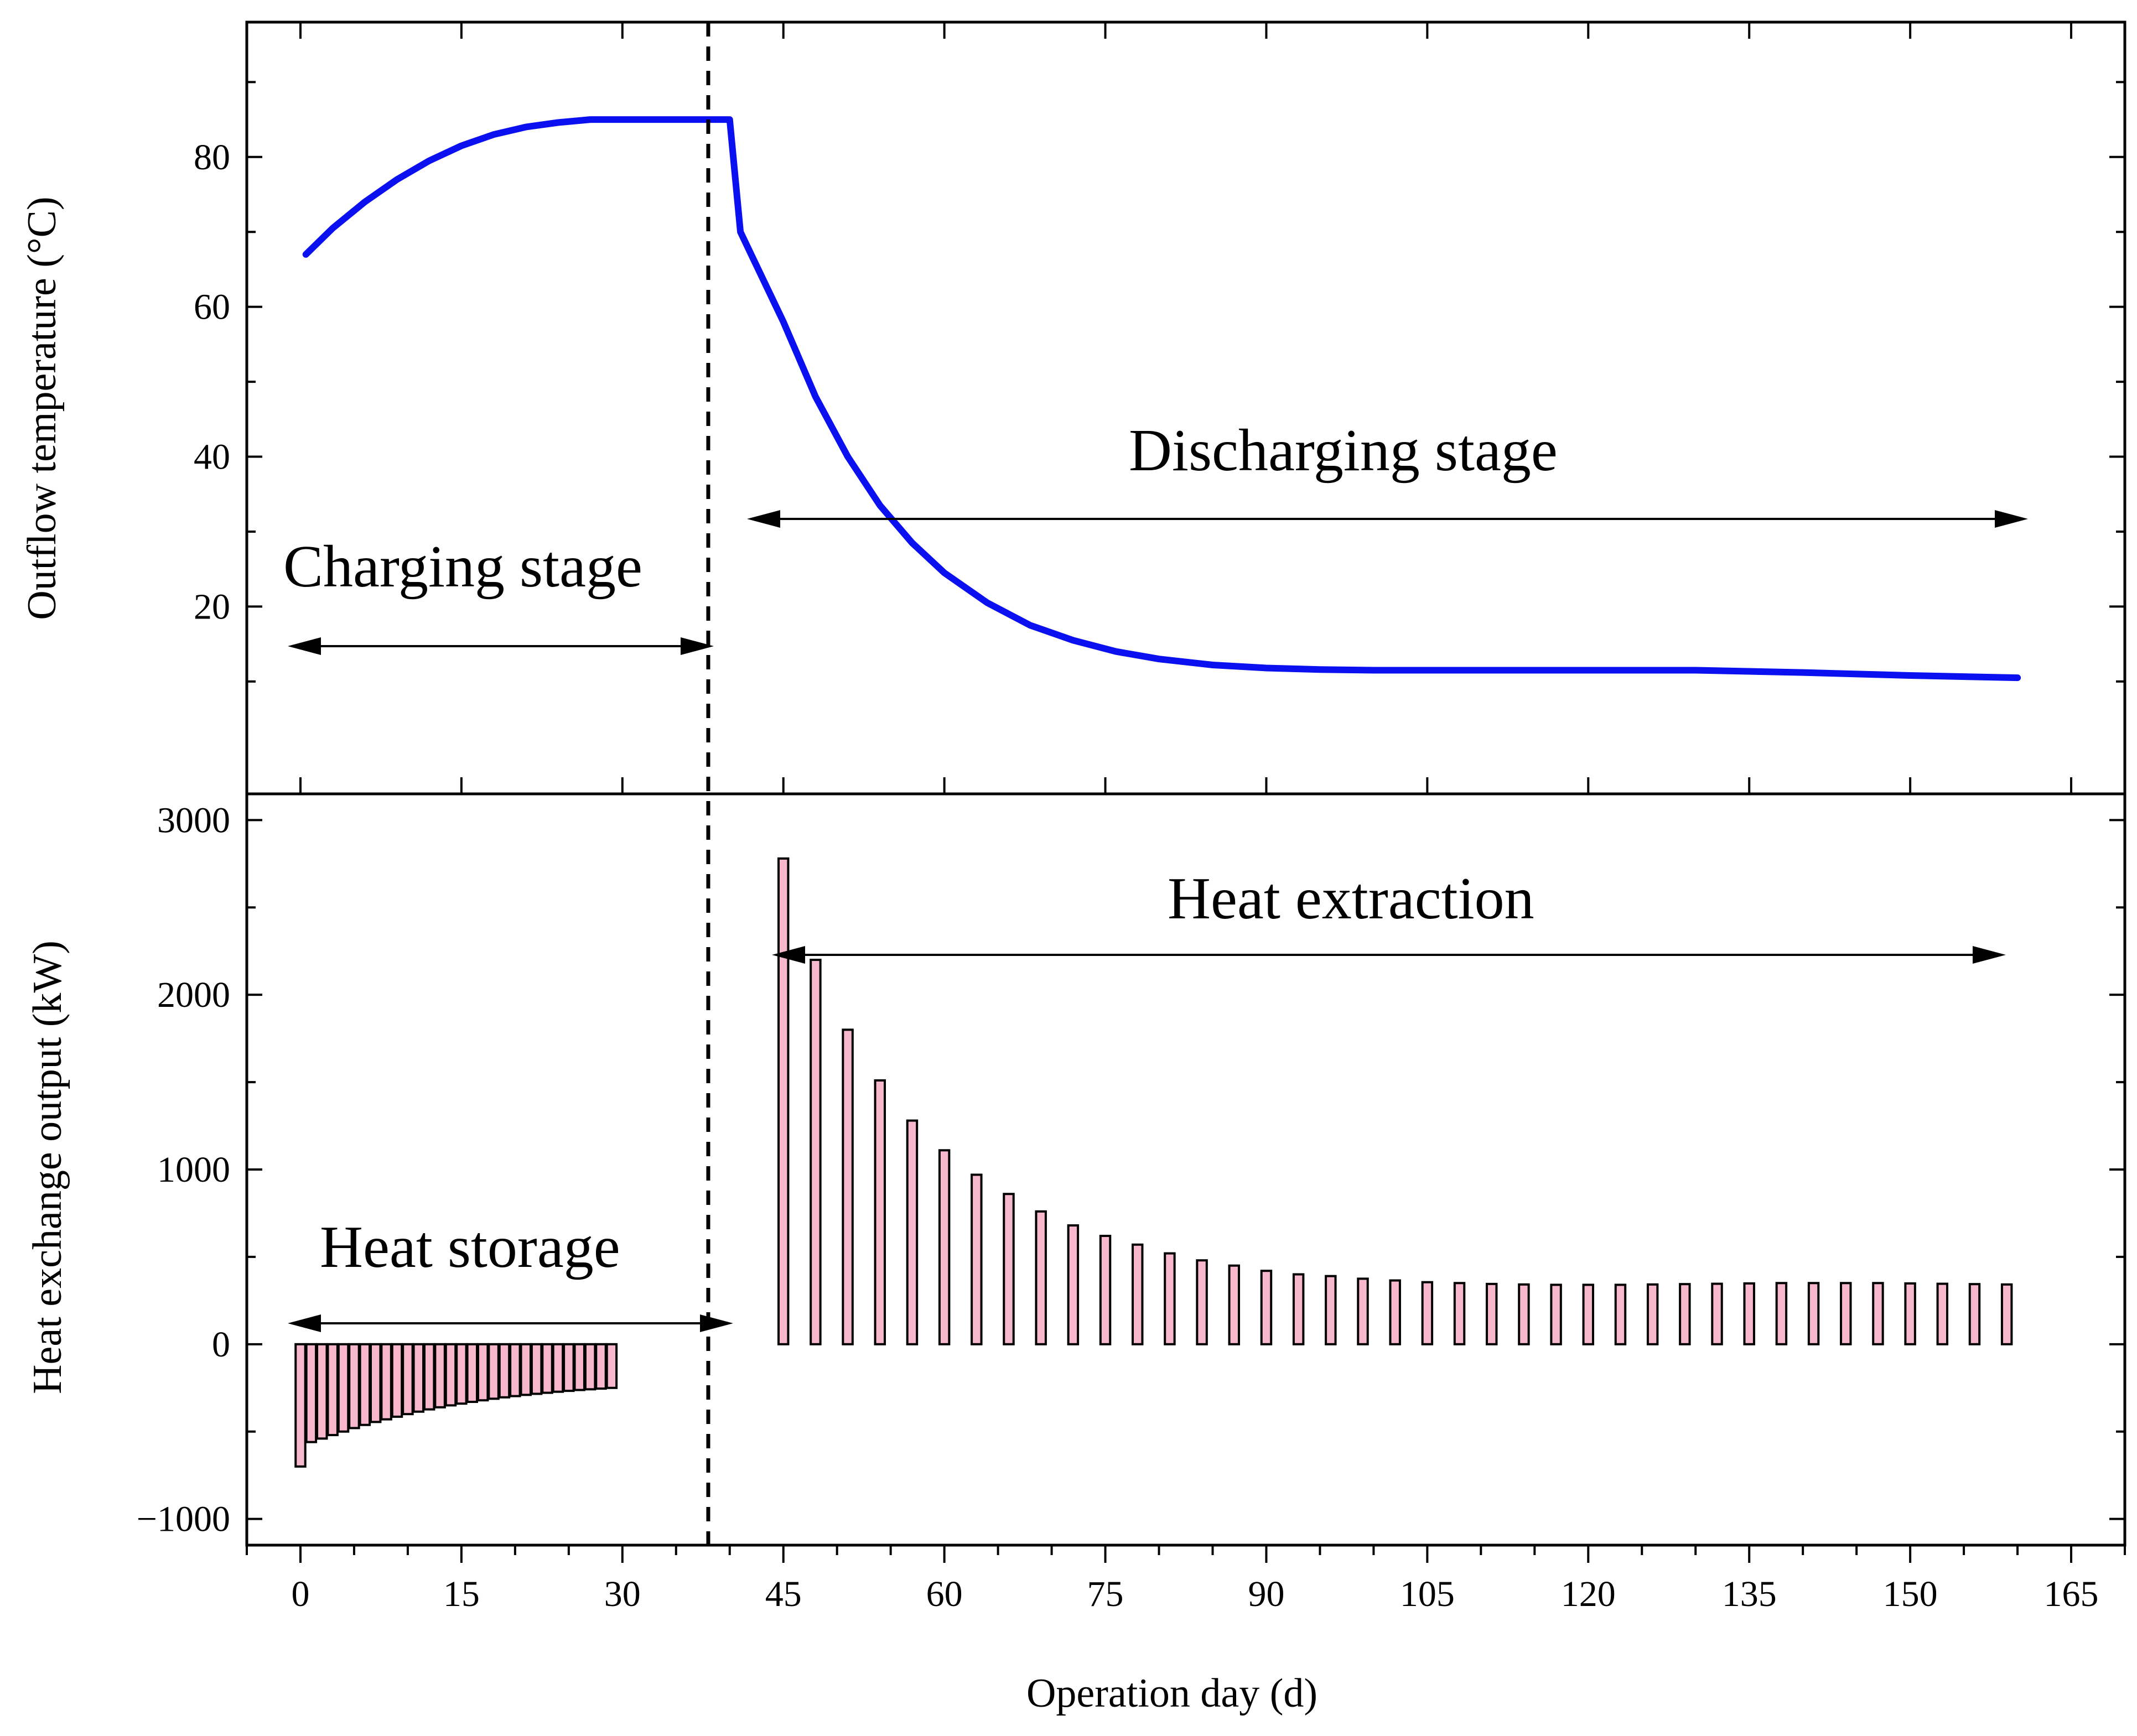 Image resolution: width=2137 pixels, height=1736 pixels. What do you see at coordinates (1910, 1594) in the screenshot?
I see `x-tick-label: 150` at bounding box center [1910, 1594].